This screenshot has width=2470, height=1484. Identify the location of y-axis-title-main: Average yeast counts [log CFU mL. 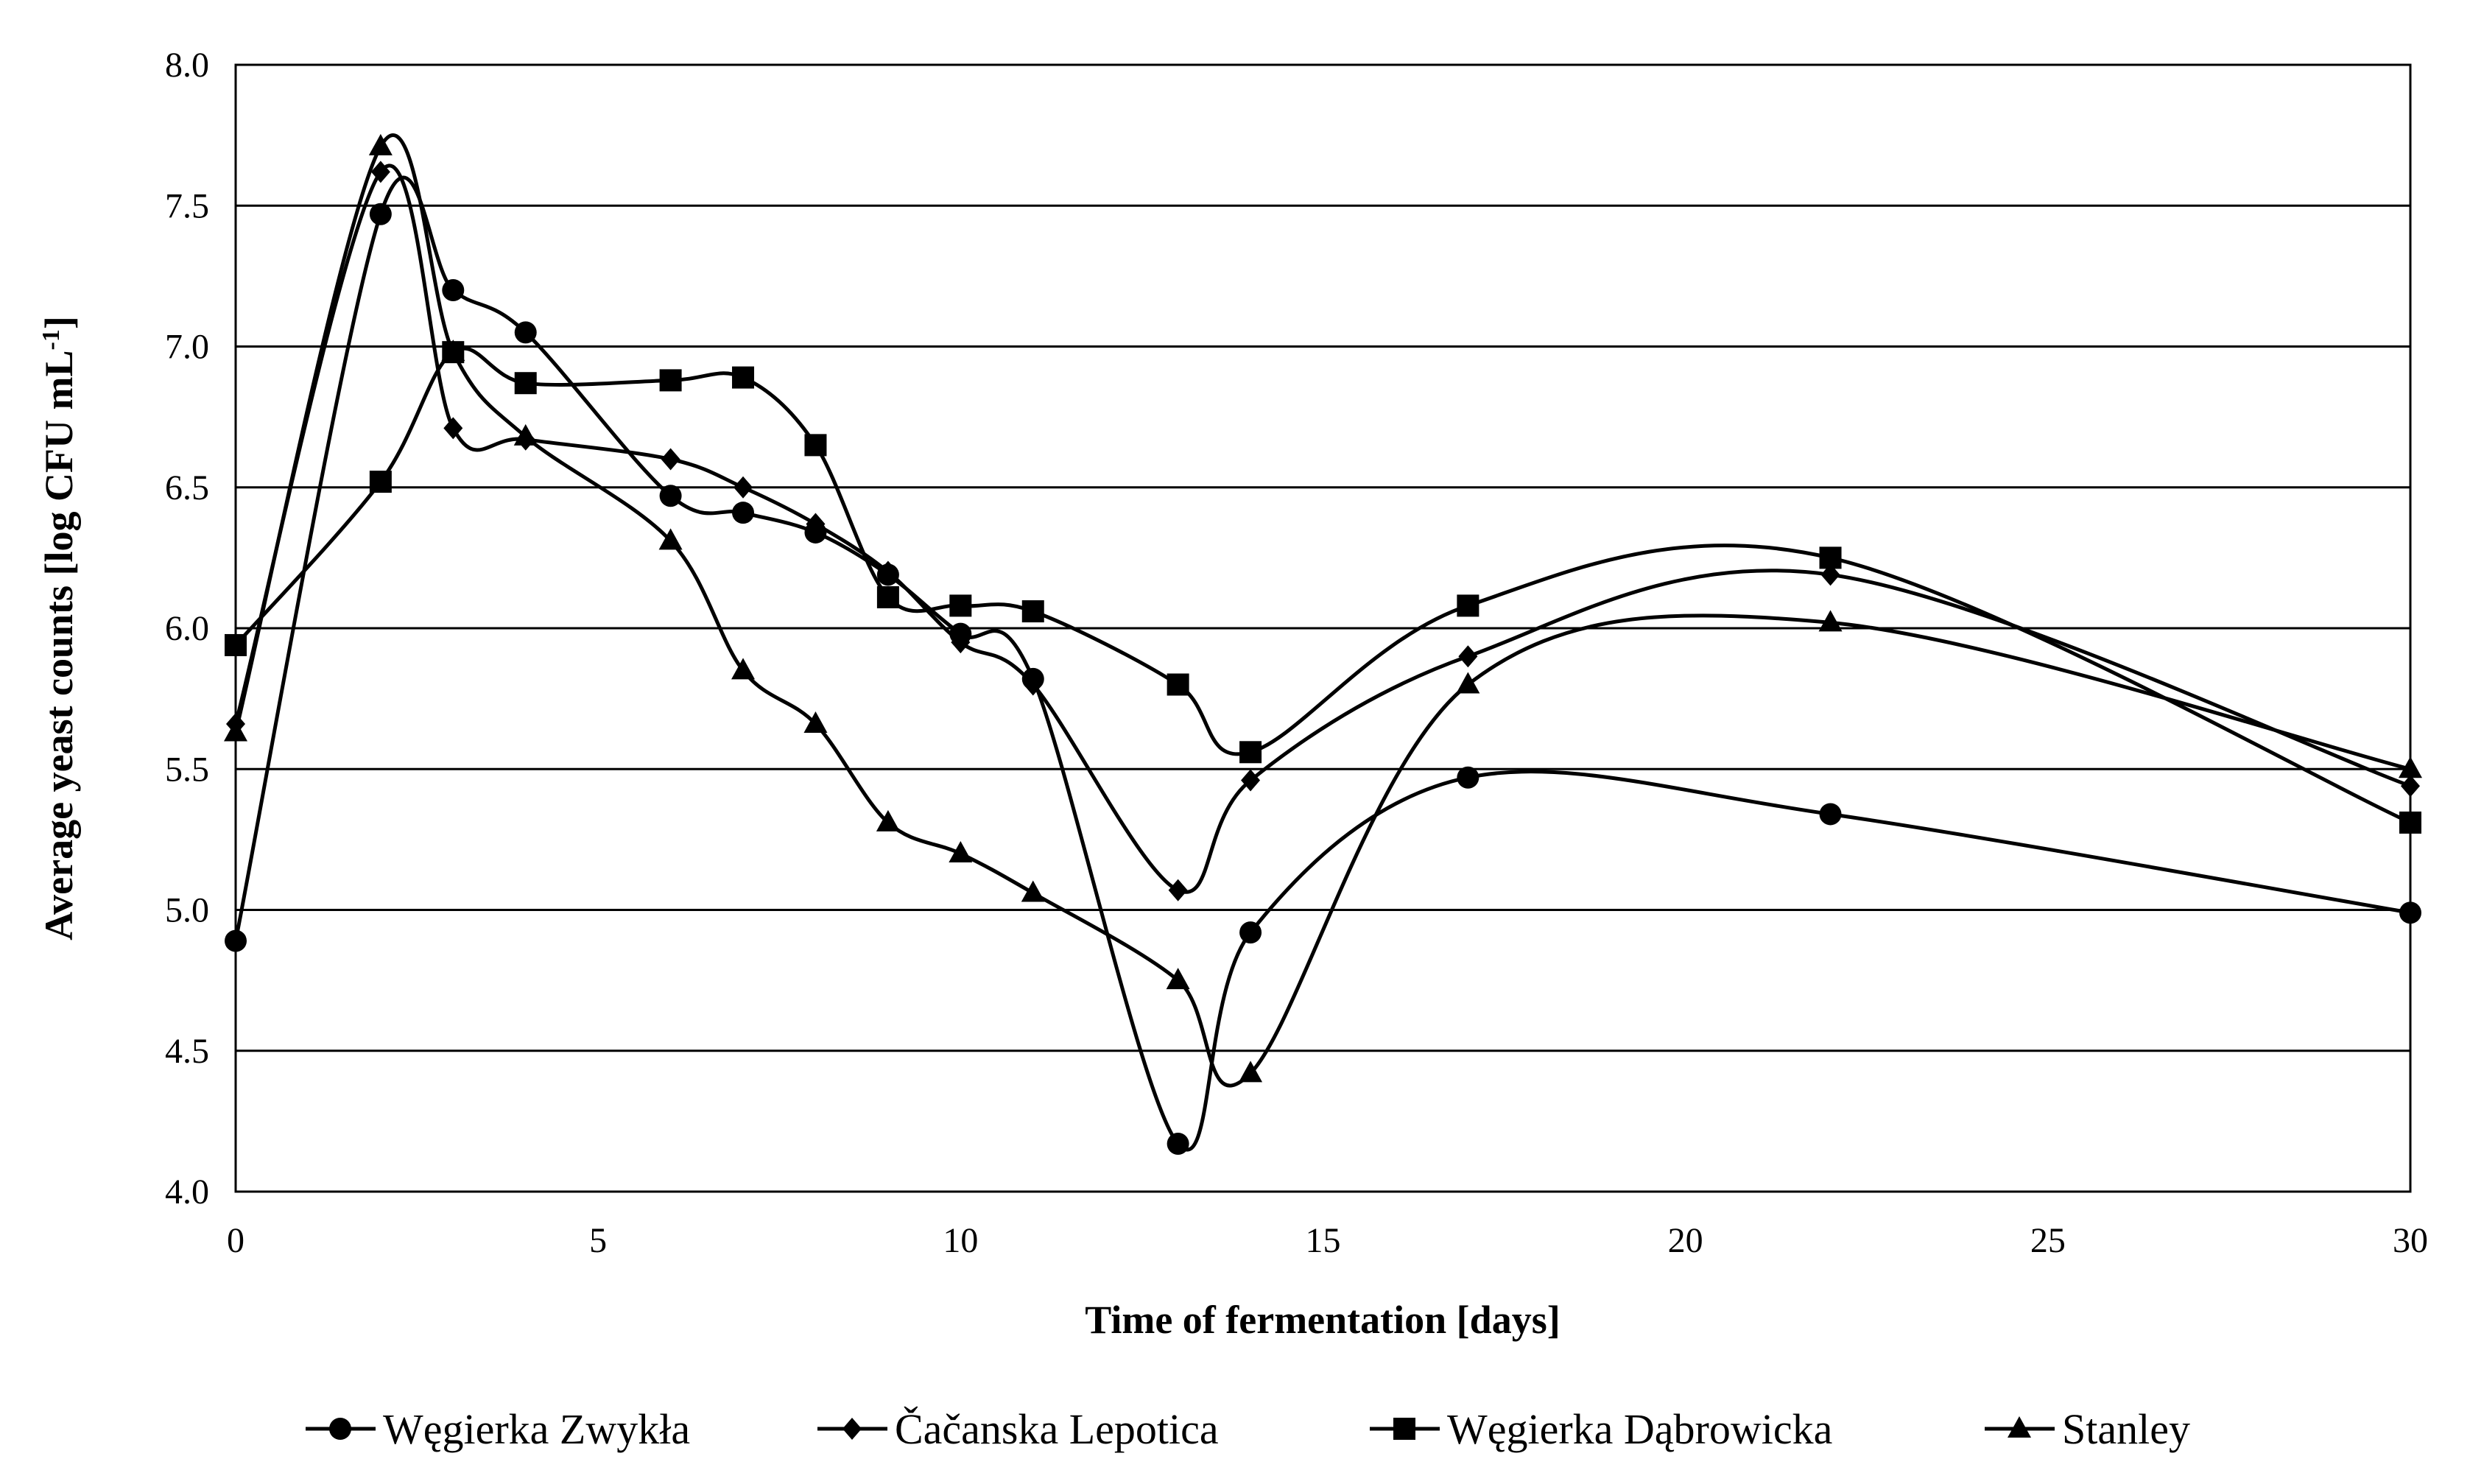
(59, 645).